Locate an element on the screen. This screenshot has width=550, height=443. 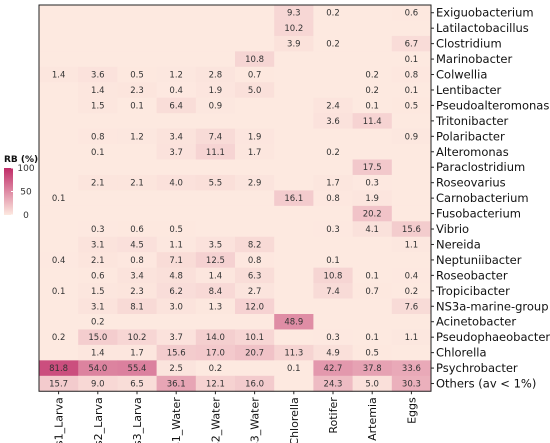
cell-value-label: 10.2 is located at coordinates (137, 338).